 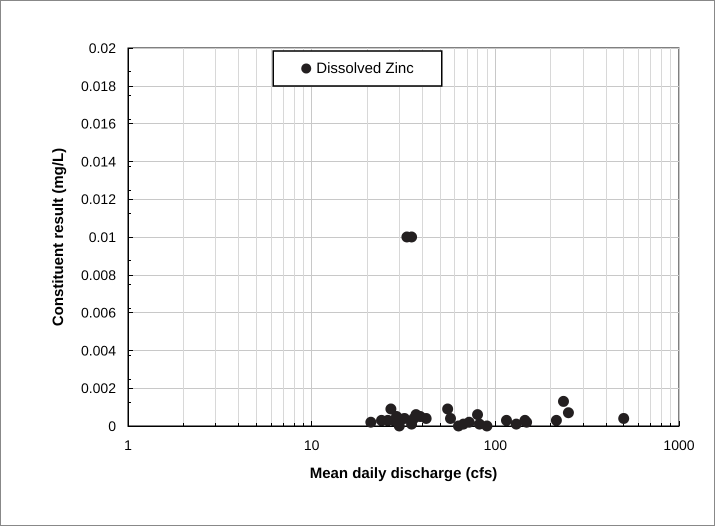 I want to click on x-tick-label: 1000, so click(x=679, y=445).